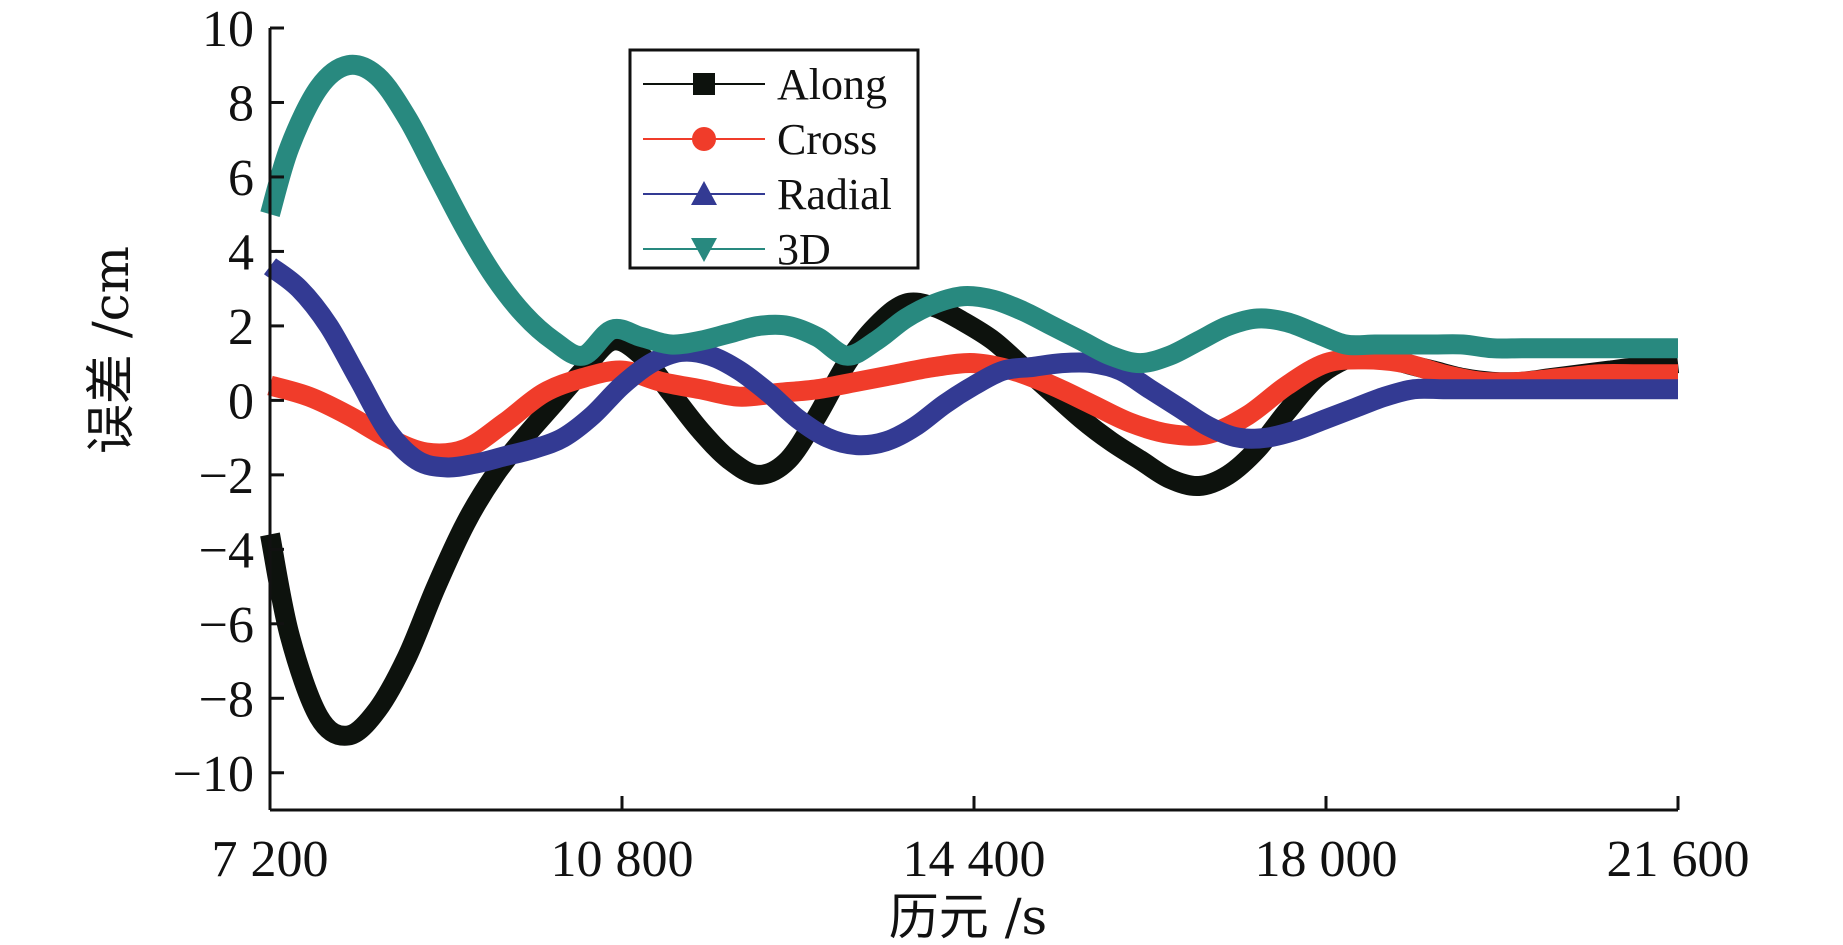 The image size is (1843, 945). I want to click on y-tick-label: 6, so click(241, 178).